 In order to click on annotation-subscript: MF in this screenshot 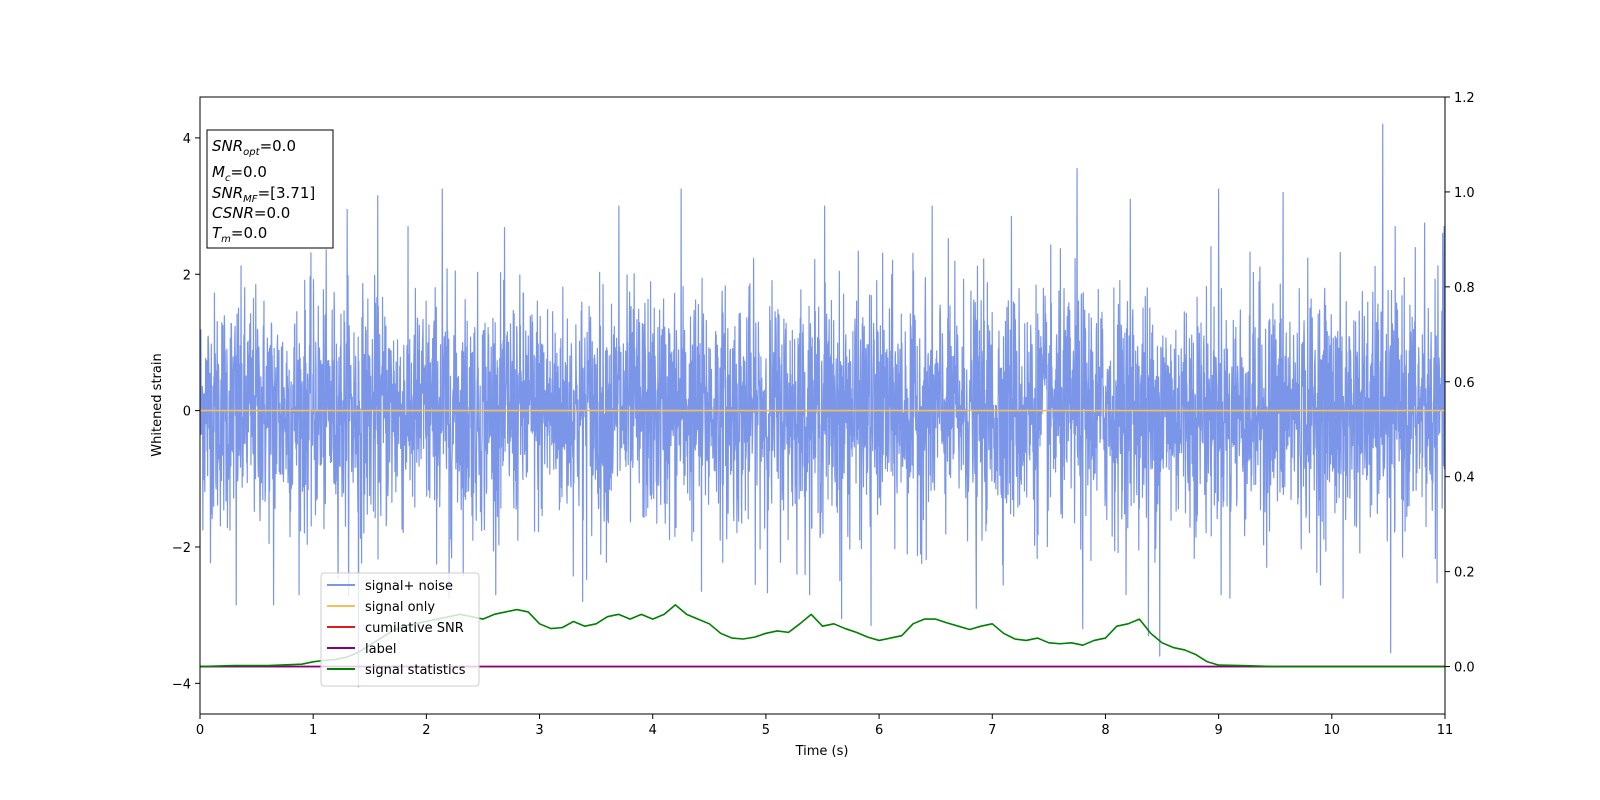, I will do `click(250, 199)`.